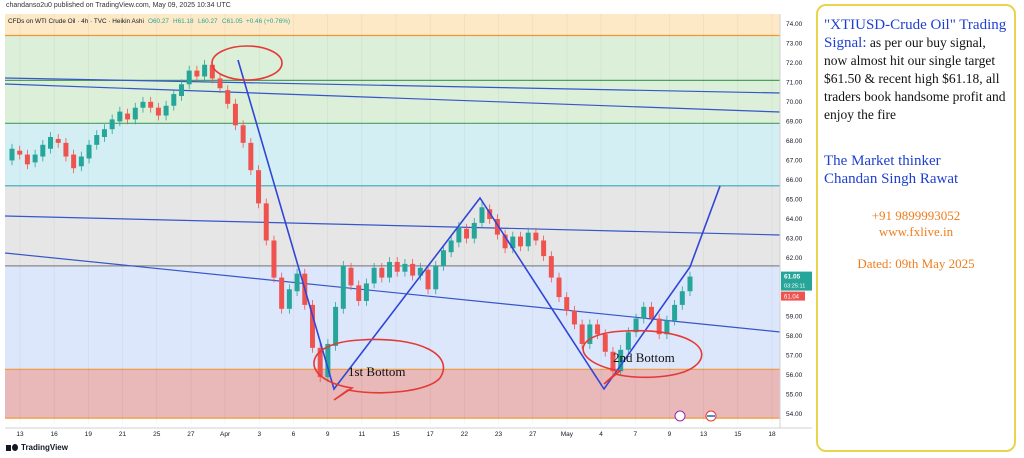 This screenshot has width=1024, height=458. Describe the element at coordinates (392, 292) in the screenshot. I see `trend-line-lower` at that location.